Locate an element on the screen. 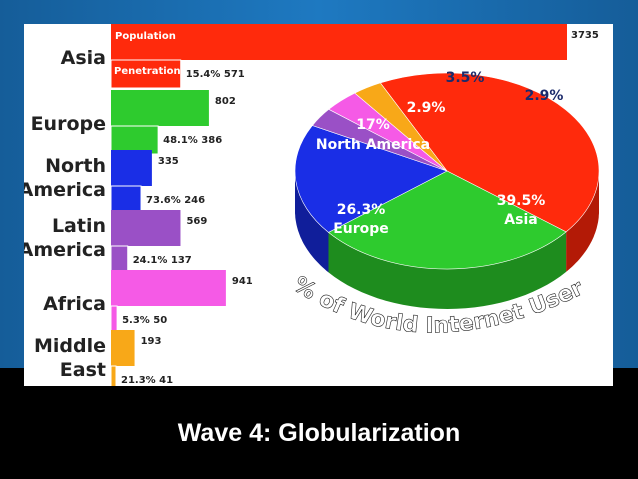 Image resolution: width=638 pixels, height=479 pixels. category-label-north-america: North America is located at coordinates (65, 178).